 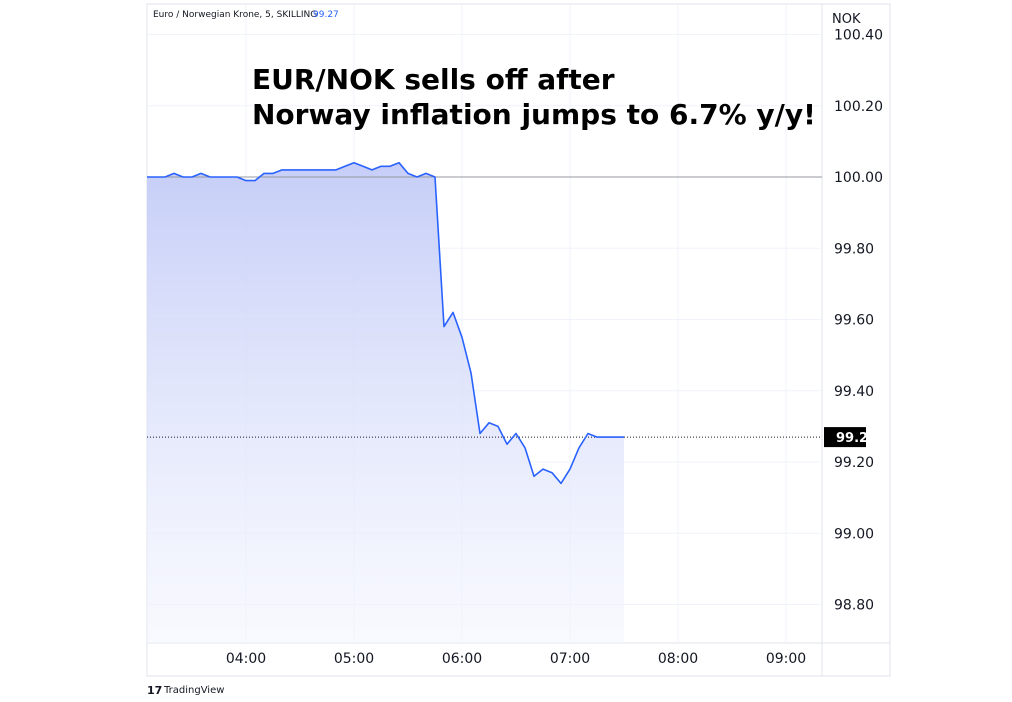 What do you see at coordinates (570, 659) in the screenshot?
I see `x-tick-label: 07:00` at bounding box center [570, 659].